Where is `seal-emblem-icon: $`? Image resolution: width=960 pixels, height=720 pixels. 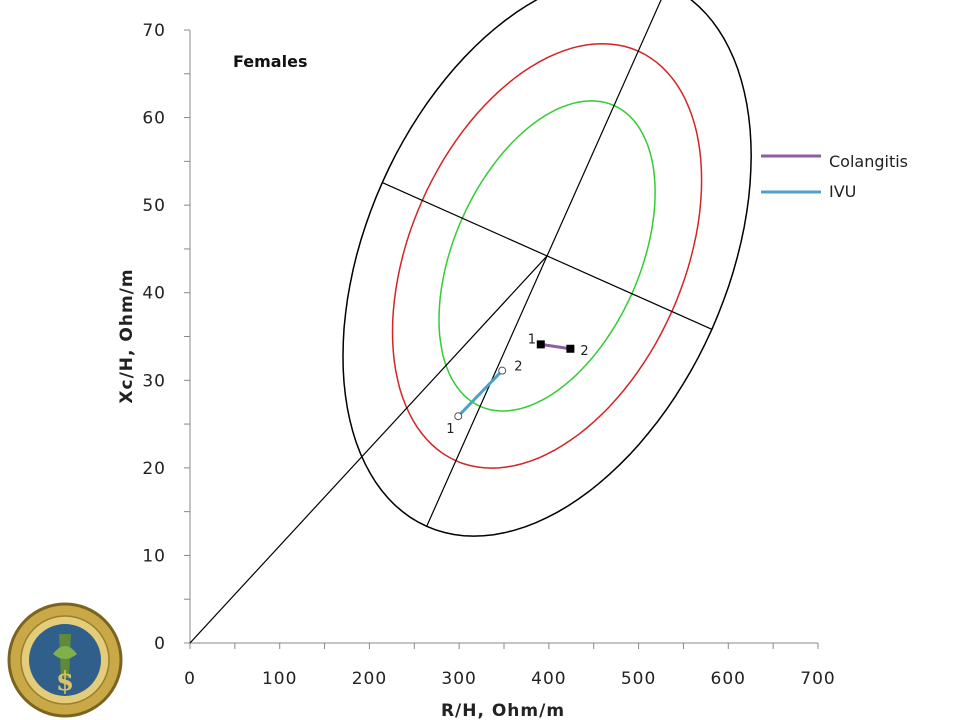 seal-emblem-icon: $ is located at coordinates (65, 660).